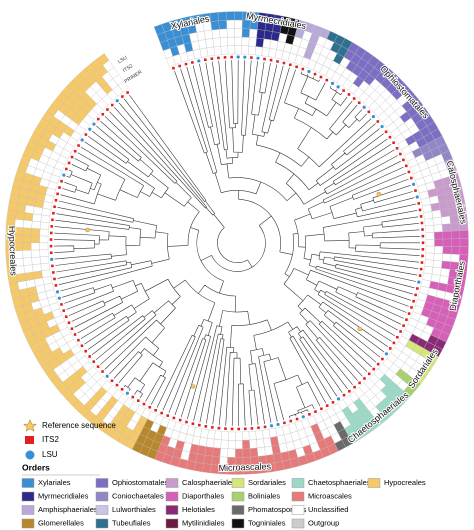 The image size is (474, 530). I want to click on order-name: Ophiostomatales, so click(140, 482).